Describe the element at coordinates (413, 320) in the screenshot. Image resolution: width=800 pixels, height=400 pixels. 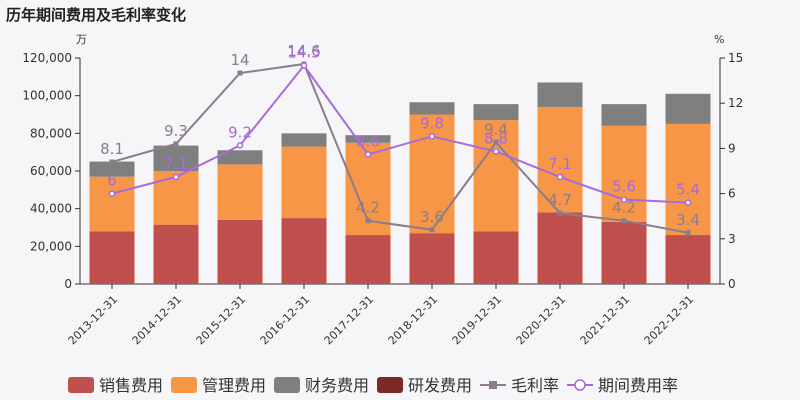
I see `x-tick-label: 2018-12-31` at that location.